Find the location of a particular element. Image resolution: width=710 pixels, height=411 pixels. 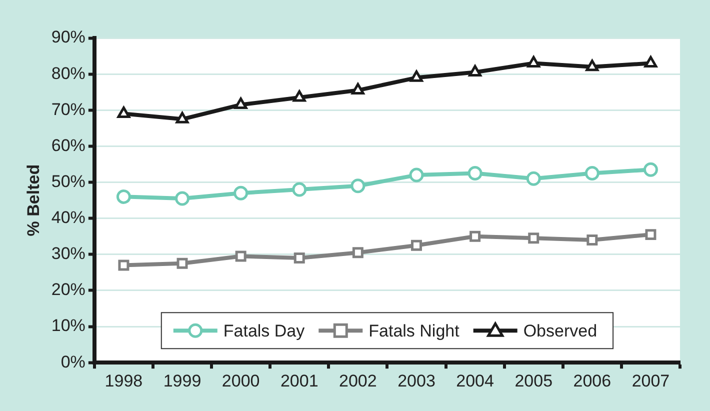

x-tick-label: 1998 is located at coordinates (123, 380).